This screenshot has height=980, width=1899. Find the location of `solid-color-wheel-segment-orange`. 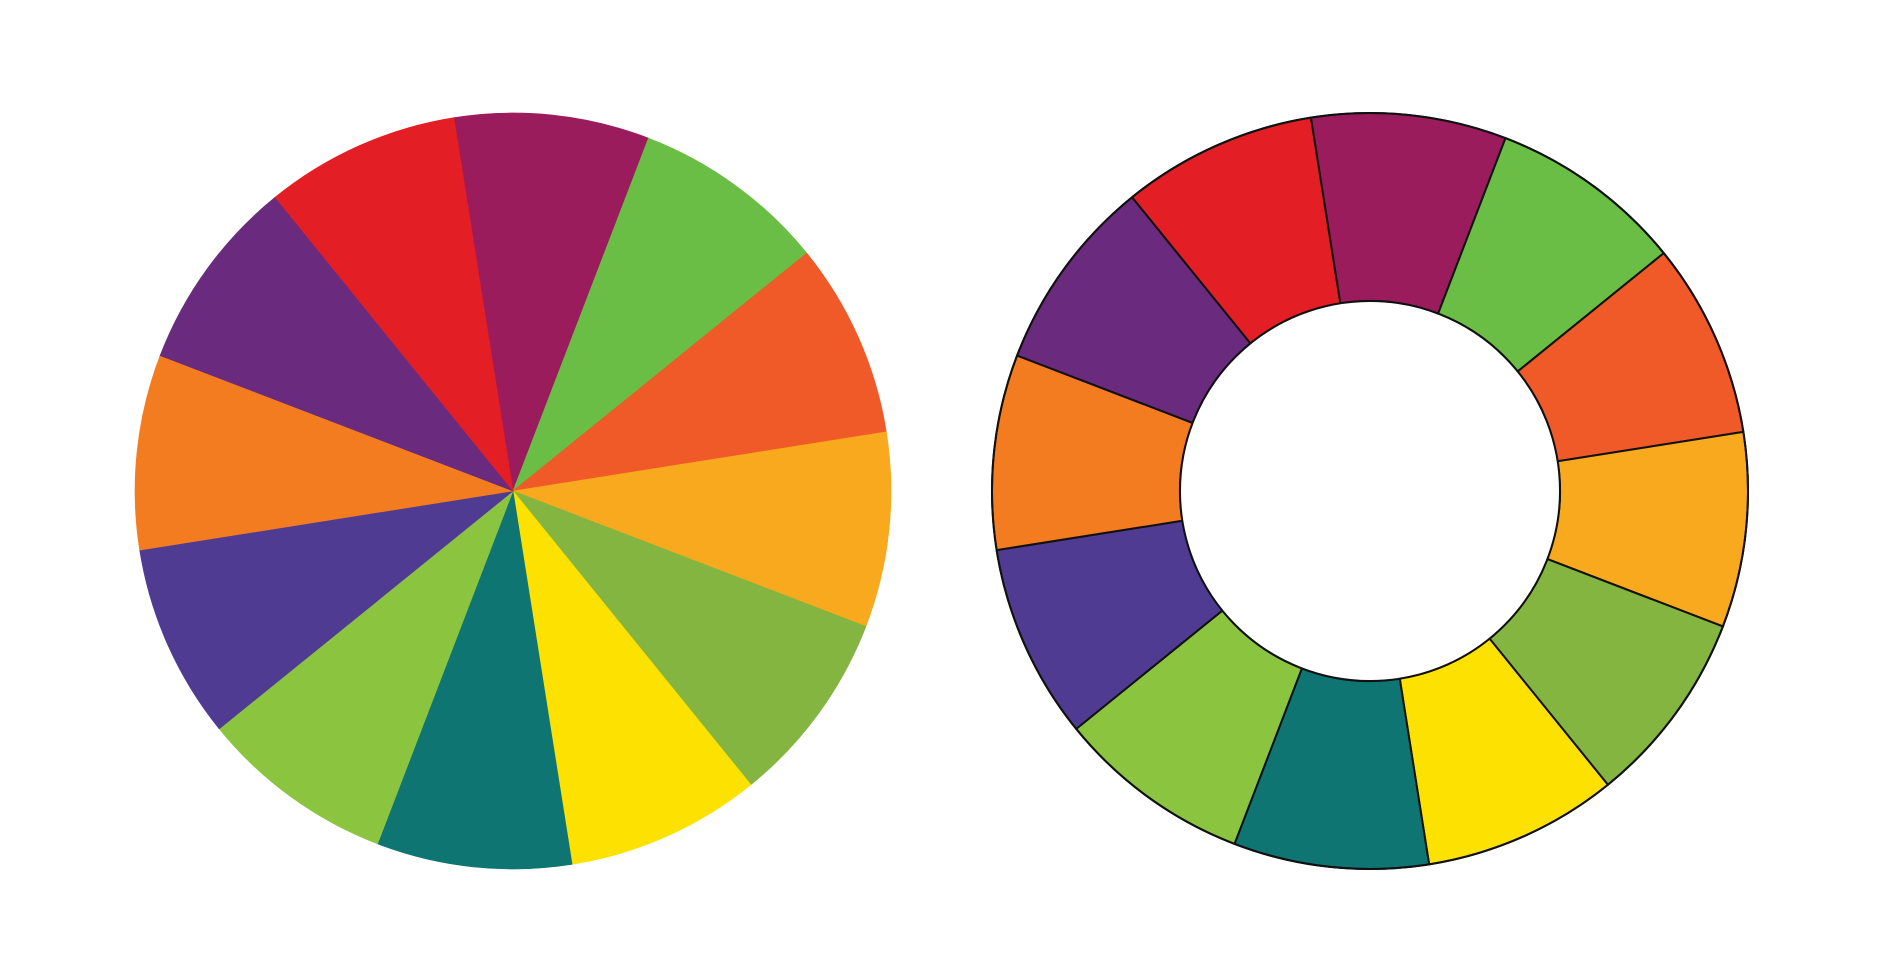

solid-color-wheel-segment-orange is located at coordinates (324, 453).